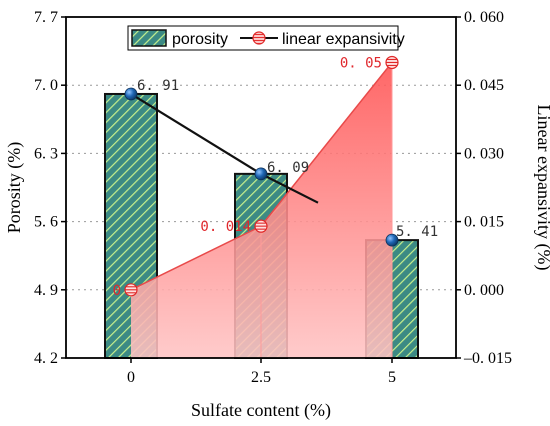  Describe the element at coordinates (225, 227) in the screenshot. I see `expansivity-data-label: 0. 014` at that location.